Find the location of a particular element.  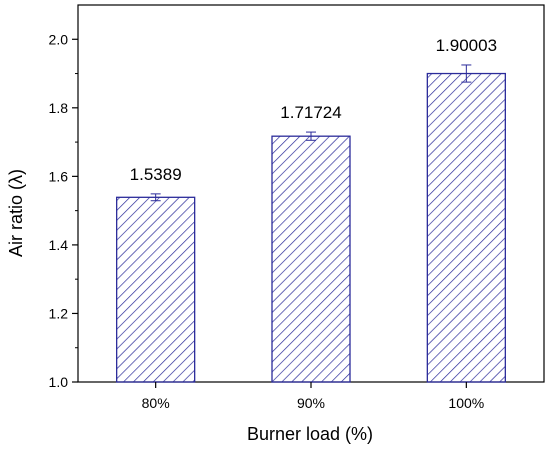

y-tick-label: 1.2 is located at coordinates (59, 313).